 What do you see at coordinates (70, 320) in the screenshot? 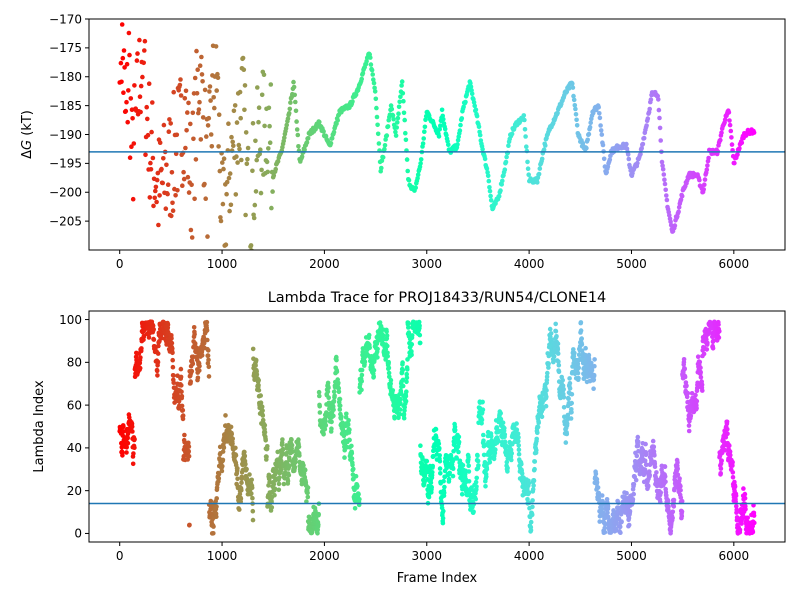
I see `lambda-y-tick-label: 100` at bounding box center [70, 320].